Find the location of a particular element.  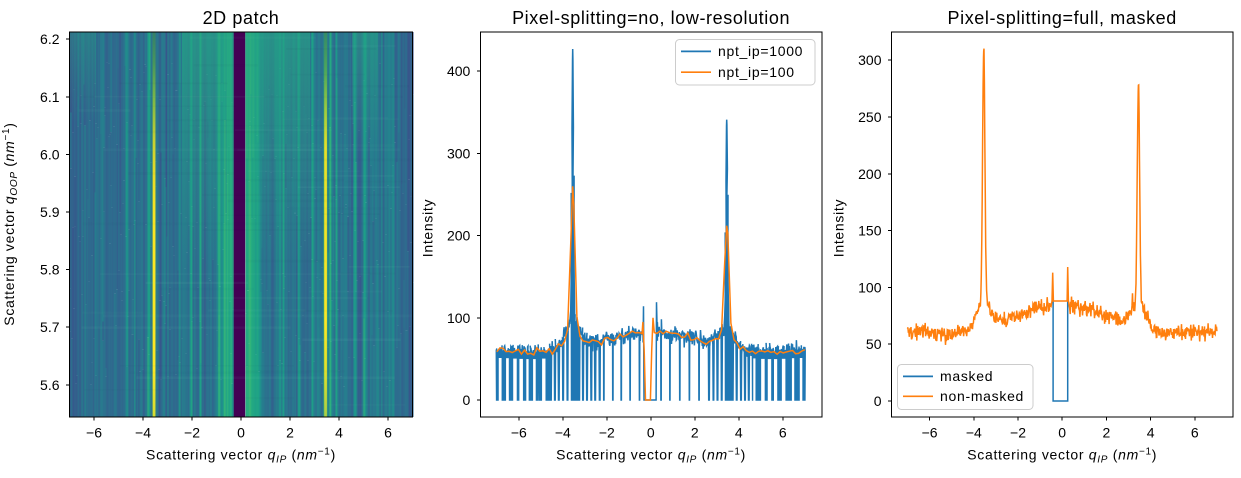

svg-text: 150 is located at coordinates (870, 231).